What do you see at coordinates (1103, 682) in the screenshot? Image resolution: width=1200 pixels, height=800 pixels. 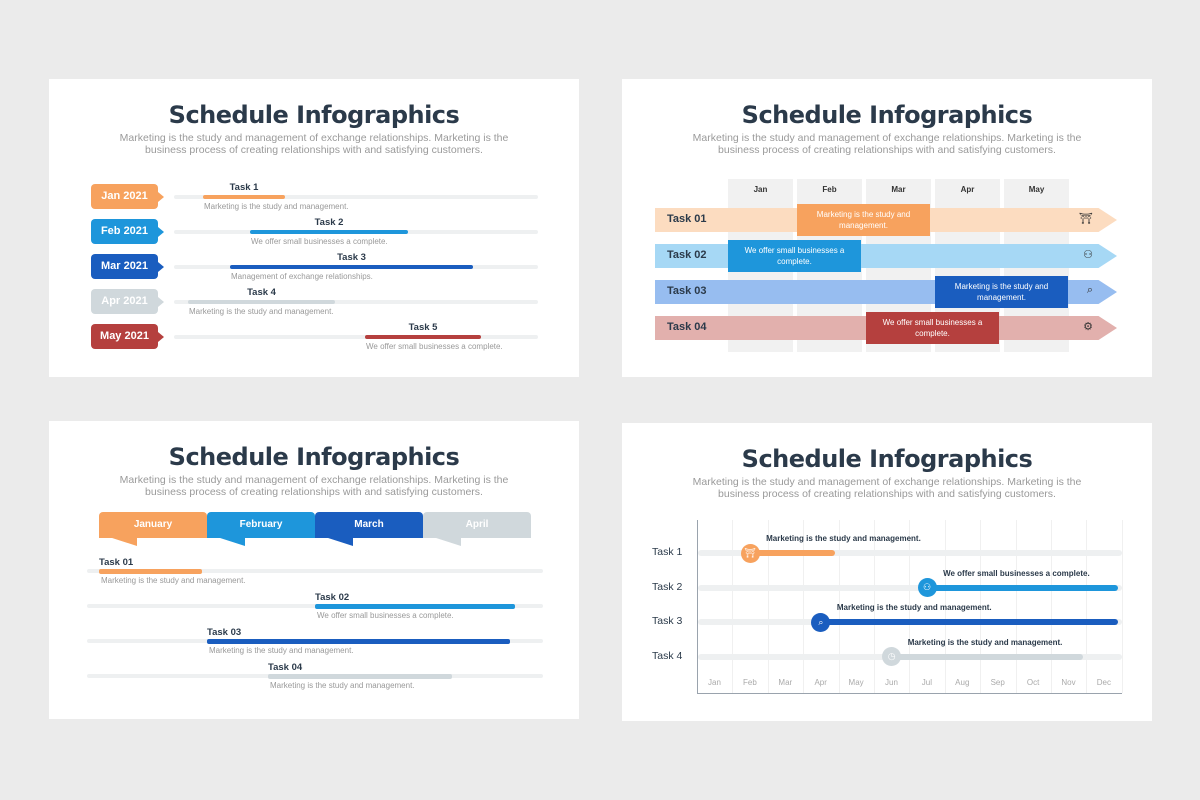 I see `month-label: Dec` at bounding box center [1103, 682].